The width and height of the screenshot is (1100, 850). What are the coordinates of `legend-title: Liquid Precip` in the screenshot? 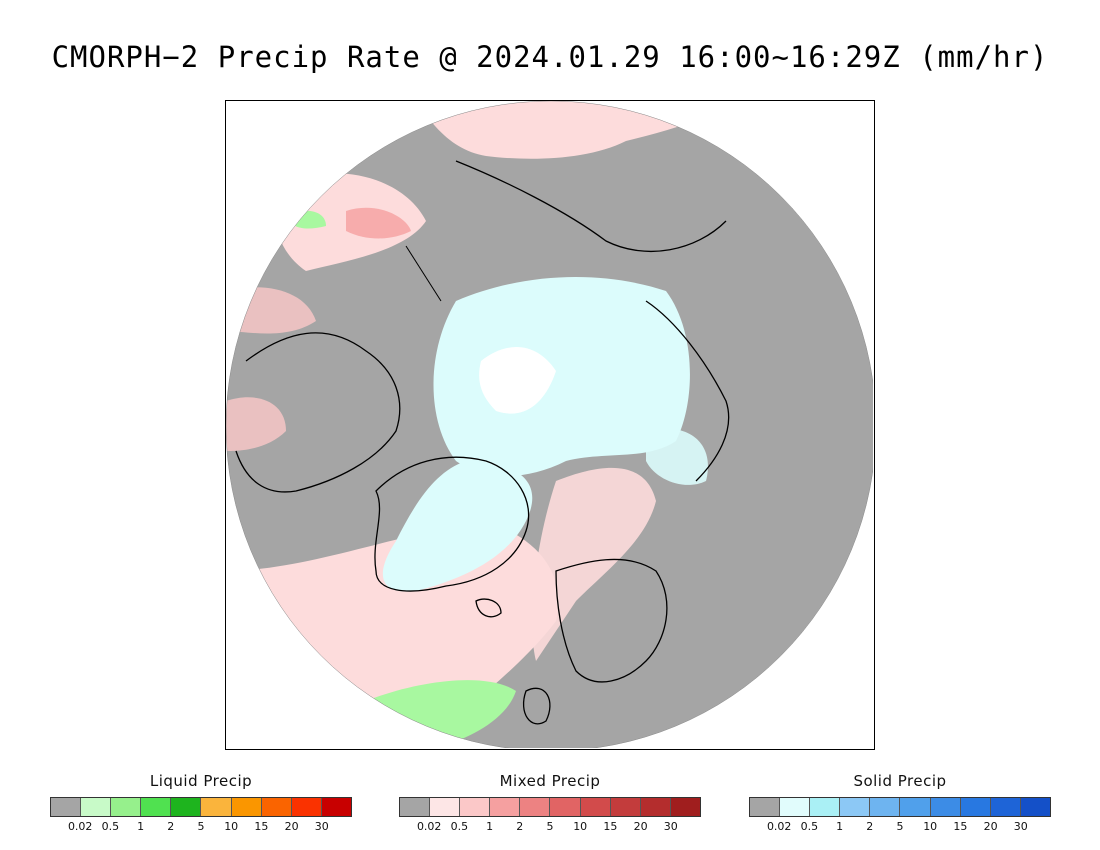 It's located at (201, 781).